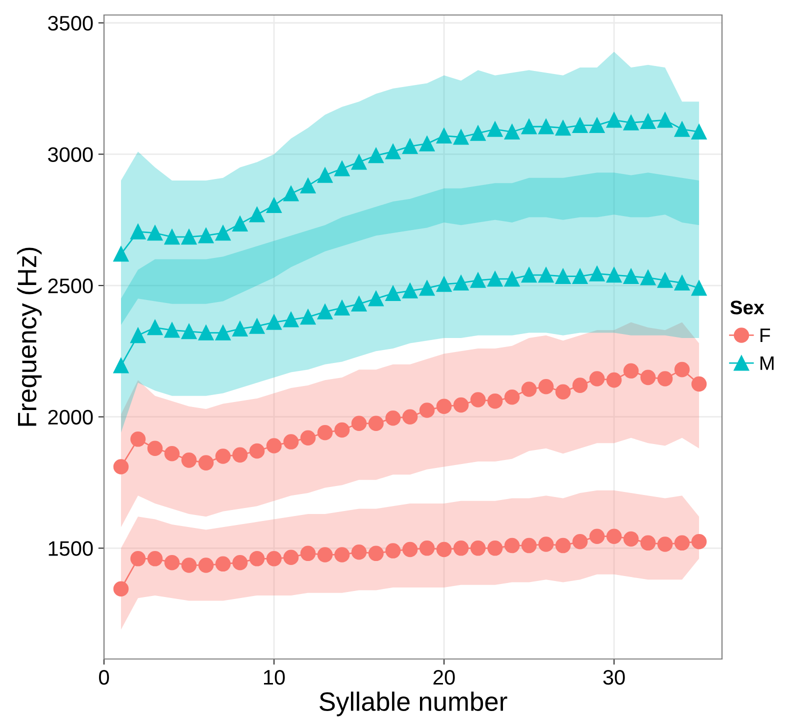 Image resolution: width=791 pixels, height=717 pixels. What do you see at coordinates (414, 704) in the screenshot?
I see `x-axis-title: Syllable number` at bounding box center [414, 704].